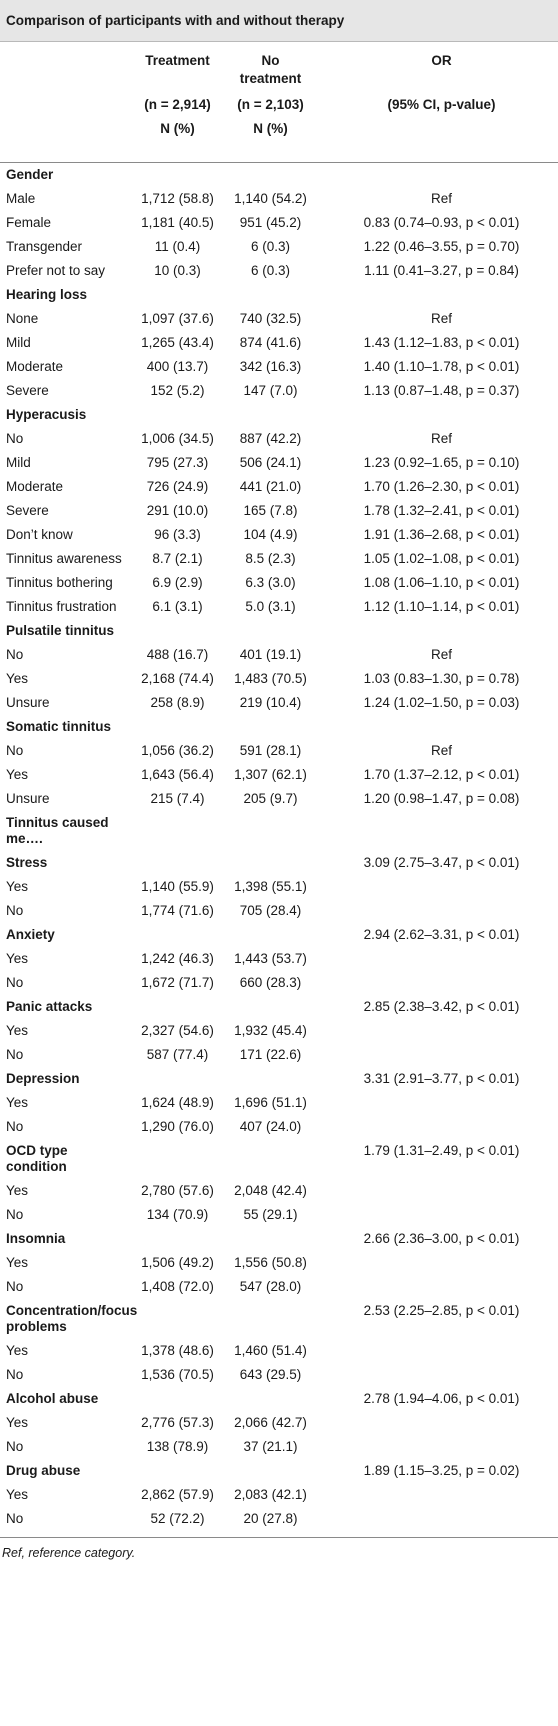  I want to click on row-label: Unsure, so click(28, 702).